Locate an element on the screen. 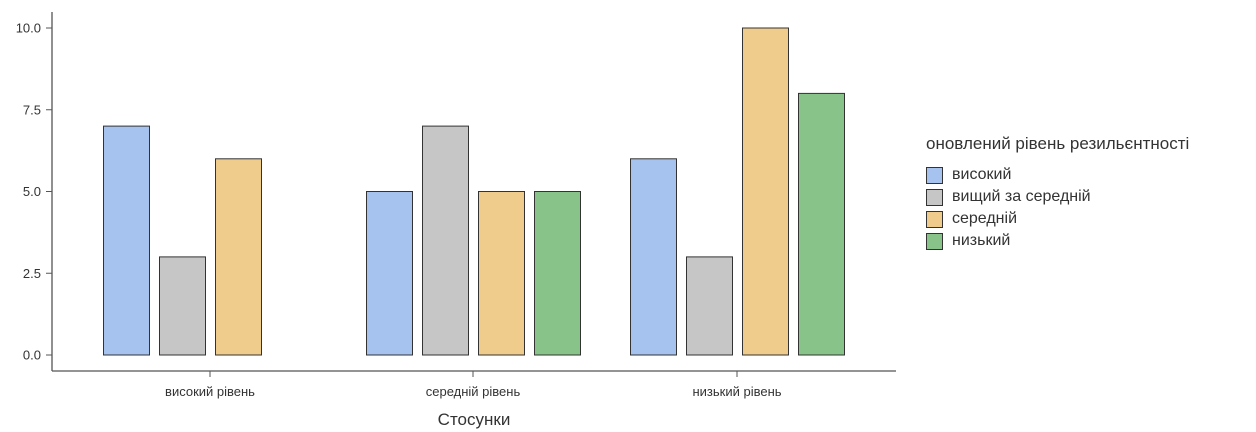 The image size is (1256, 432). y-ticks: 0.0 2.5 5.0 7.5 10.0 is located at coordinates (34, 192).